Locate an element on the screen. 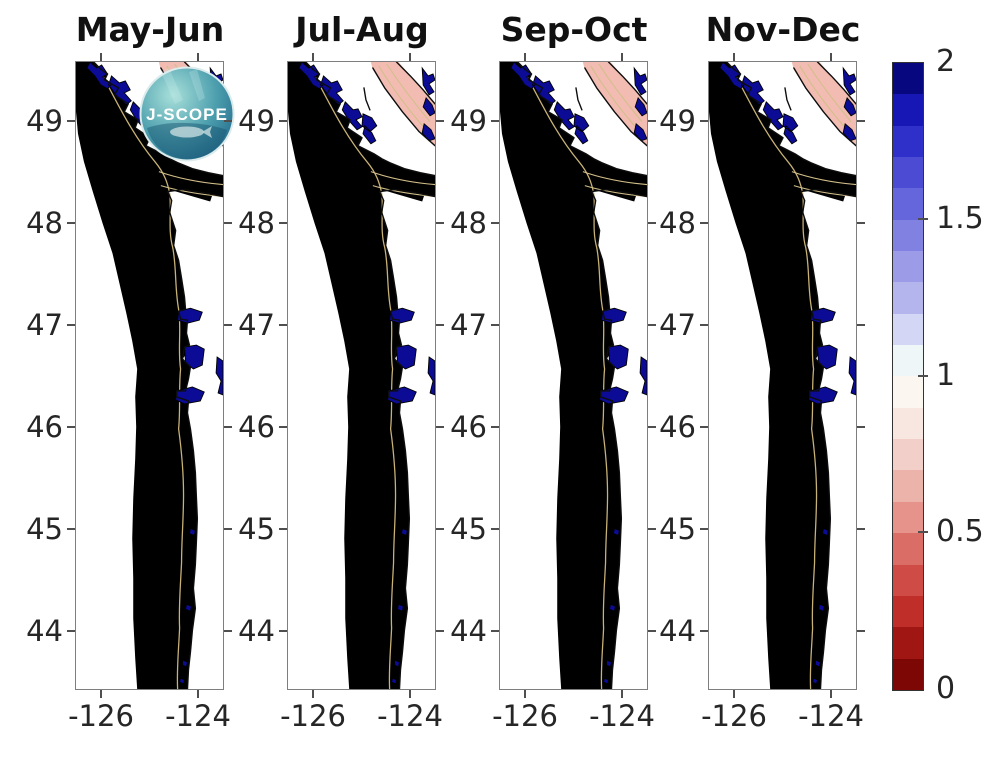 The image size is (1000, 758). map-panel-sep-oct is located at coordinates (573, 375).